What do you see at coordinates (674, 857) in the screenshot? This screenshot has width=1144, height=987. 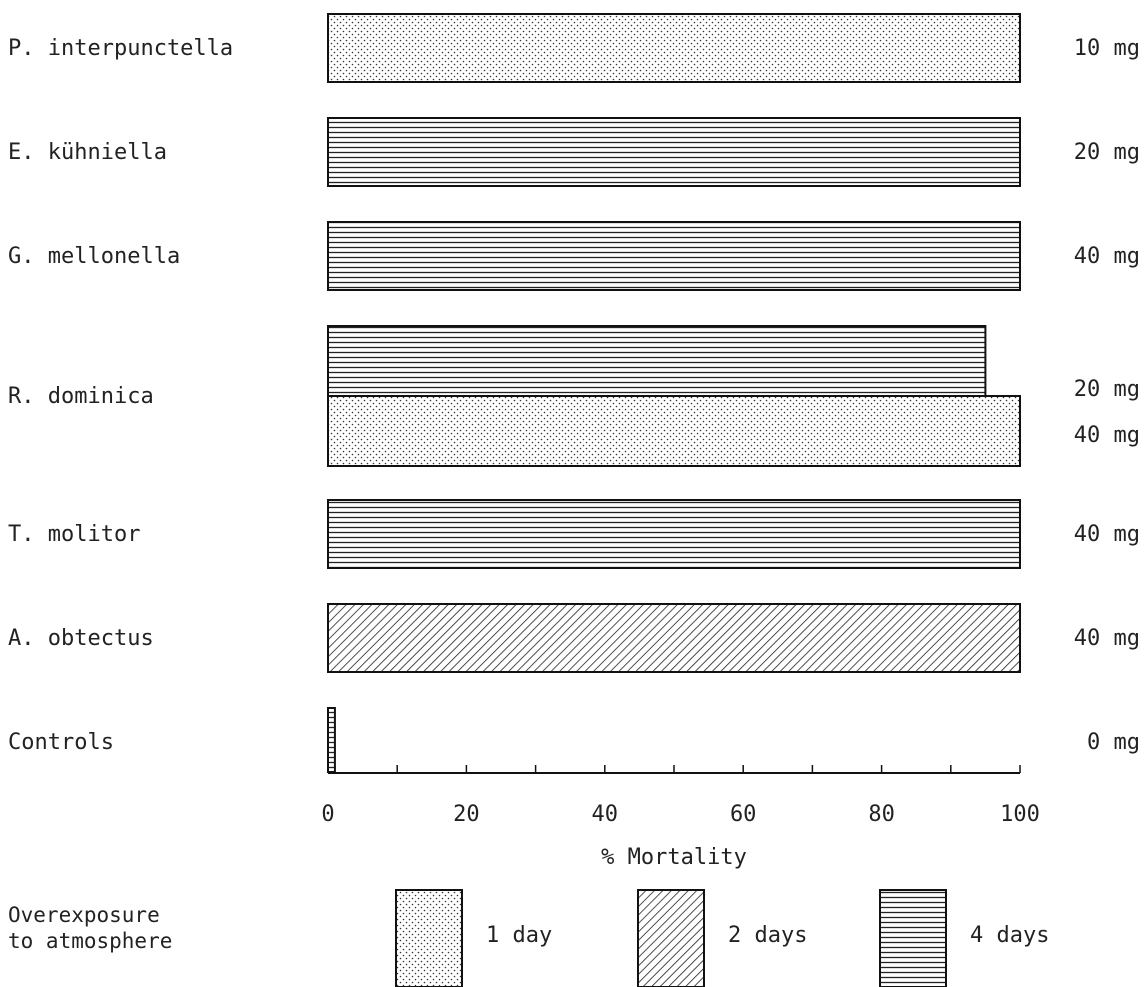 I see `x-axis-label: % Mortality` at bounding box center [674, 857].